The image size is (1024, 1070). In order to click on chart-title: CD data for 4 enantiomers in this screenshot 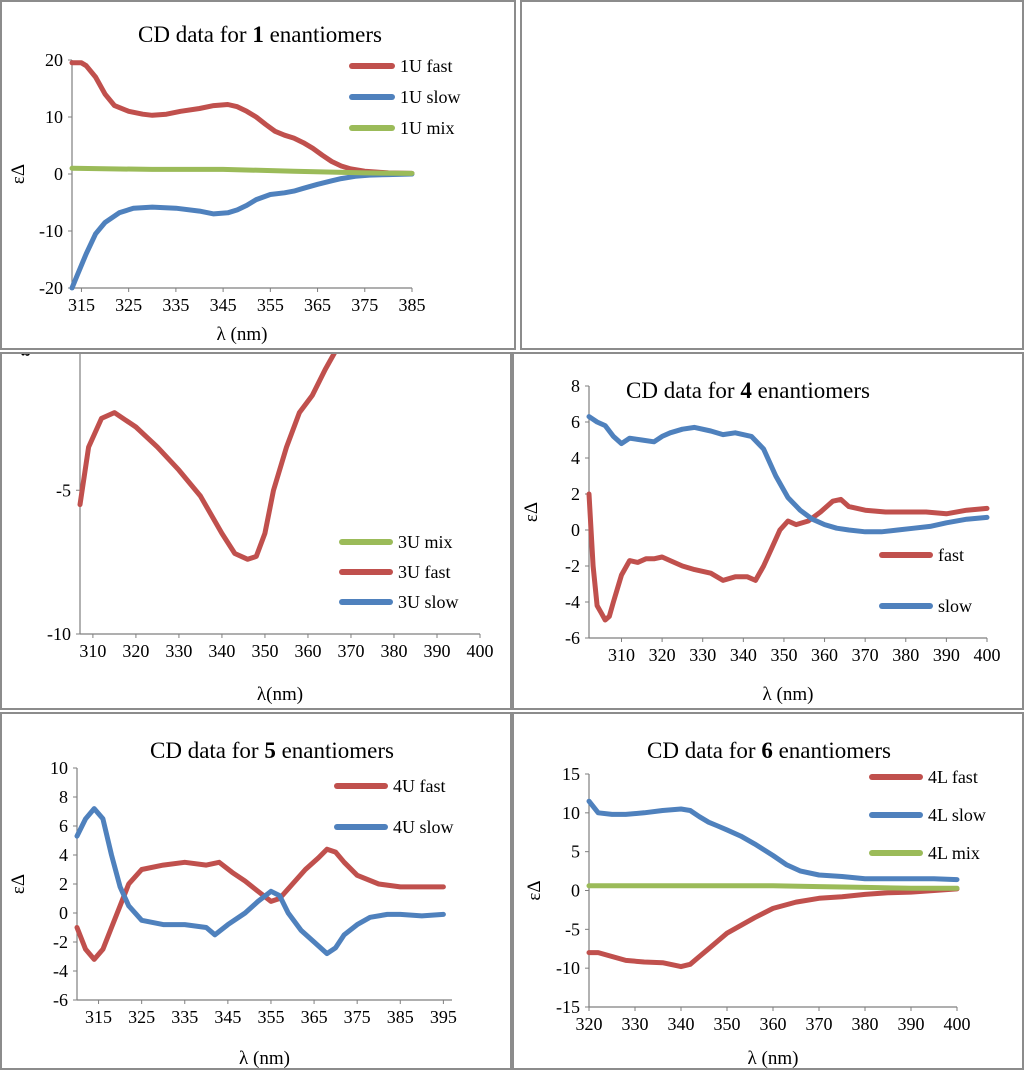, I will do `click(748, 390)`.